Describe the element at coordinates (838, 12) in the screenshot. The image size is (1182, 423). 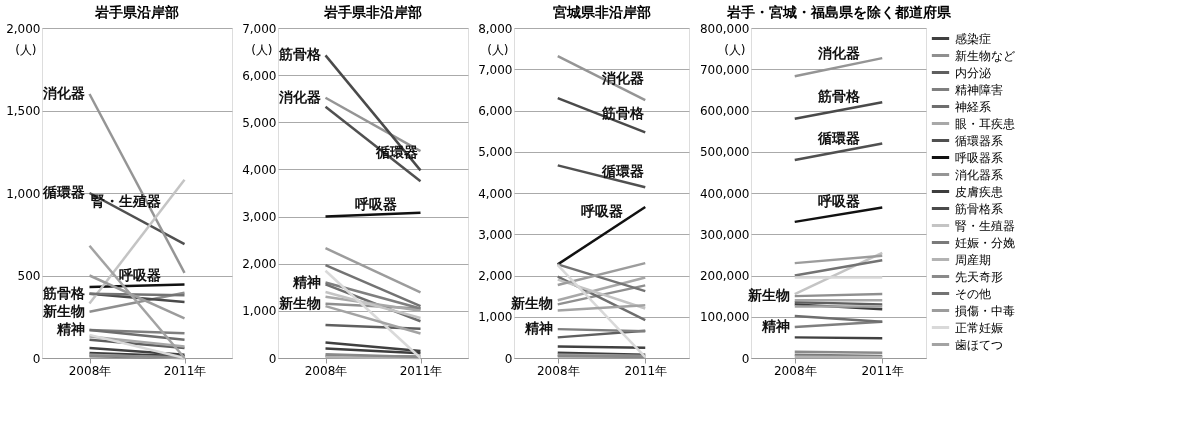
I see `chart-title: 岩手・宮城・福島県を除く都道府県` at that location.